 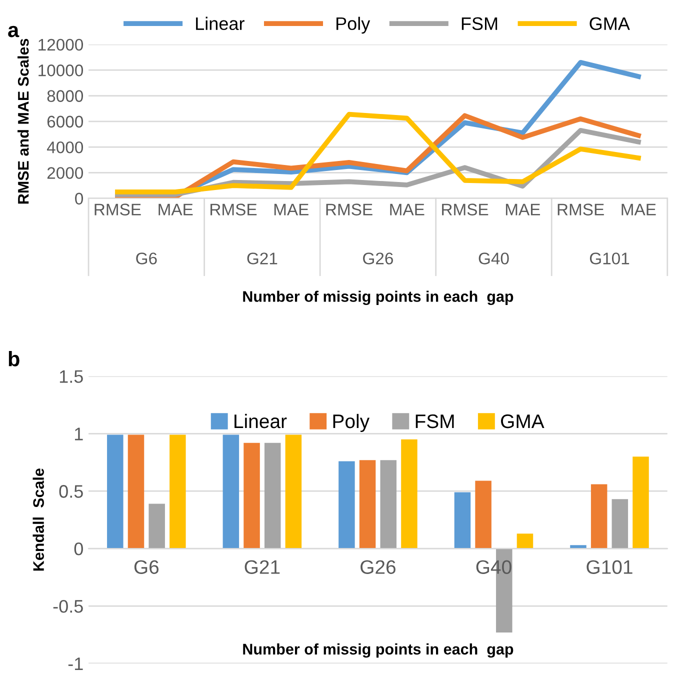 What do you see at coordinates (378, 258) in the screenshot?
I see `text: G26` at bounding box center [378, 258].